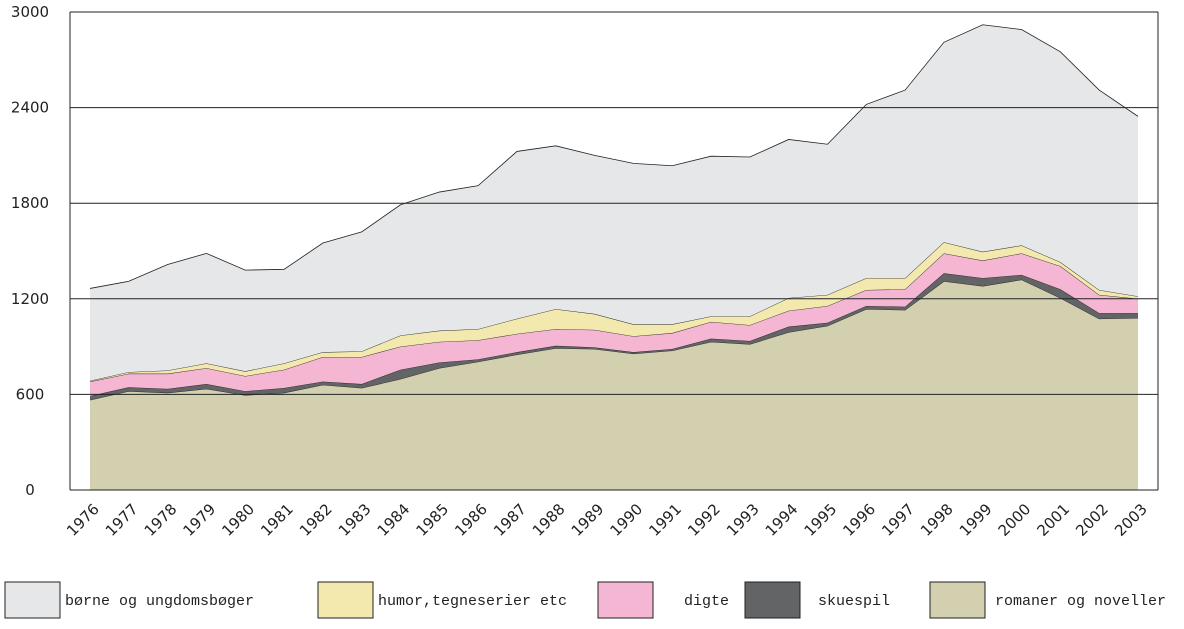  Describe the element at coordinates (159, 601) in the screenshot. I see `legend-label: børne og ungdomsbøger` at that location.